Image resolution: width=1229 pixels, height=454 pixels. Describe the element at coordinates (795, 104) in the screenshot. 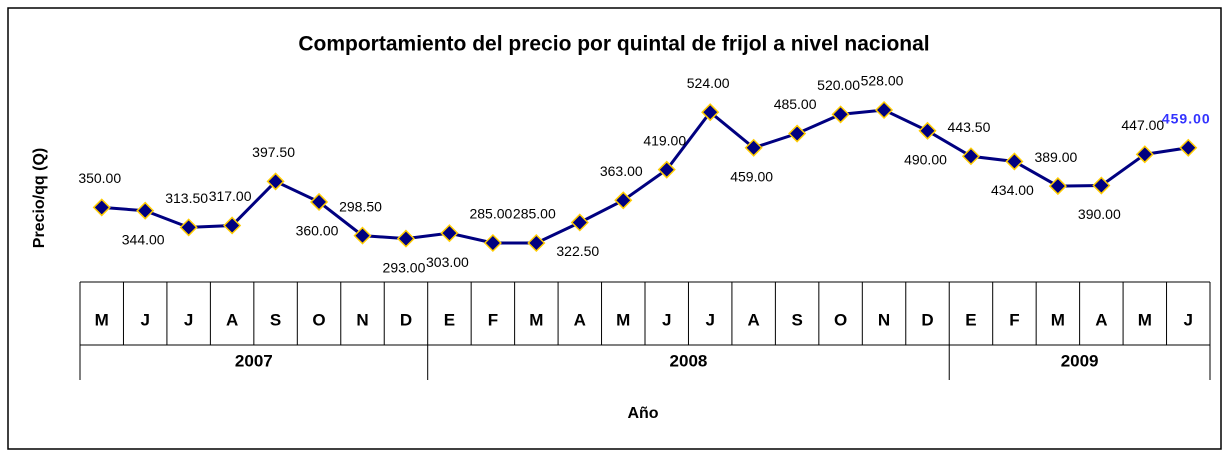

I see `data-label: 485.00` at that location.